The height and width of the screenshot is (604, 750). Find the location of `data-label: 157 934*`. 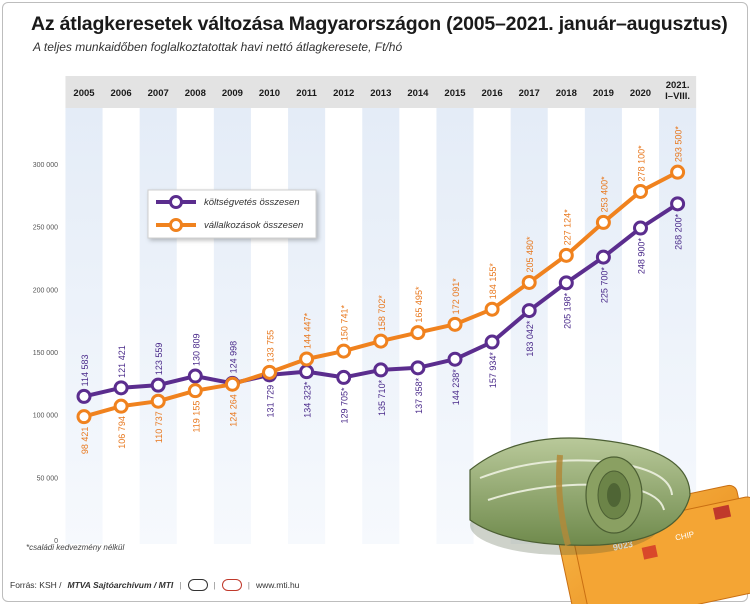

data-label: 157 934* is located at coordinates (493, 370).